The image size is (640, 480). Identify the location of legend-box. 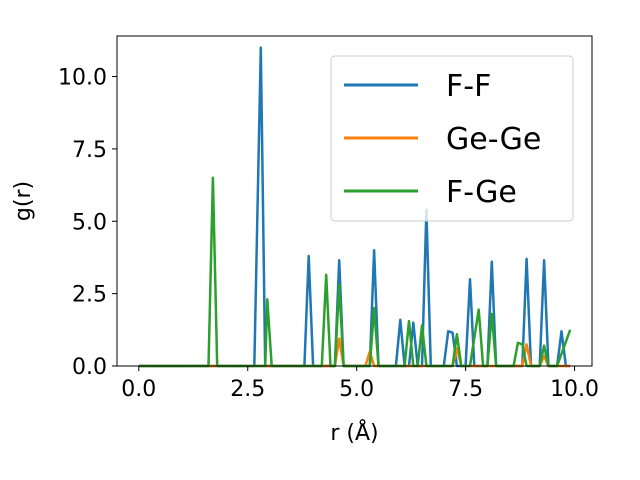
(452, 138).